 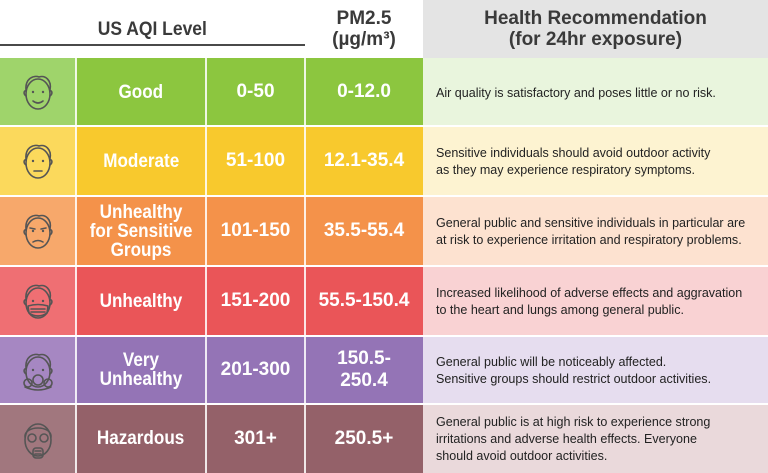 I want to click on pm25-range-line: 55.5-150.4, so click(x=364, y=300).